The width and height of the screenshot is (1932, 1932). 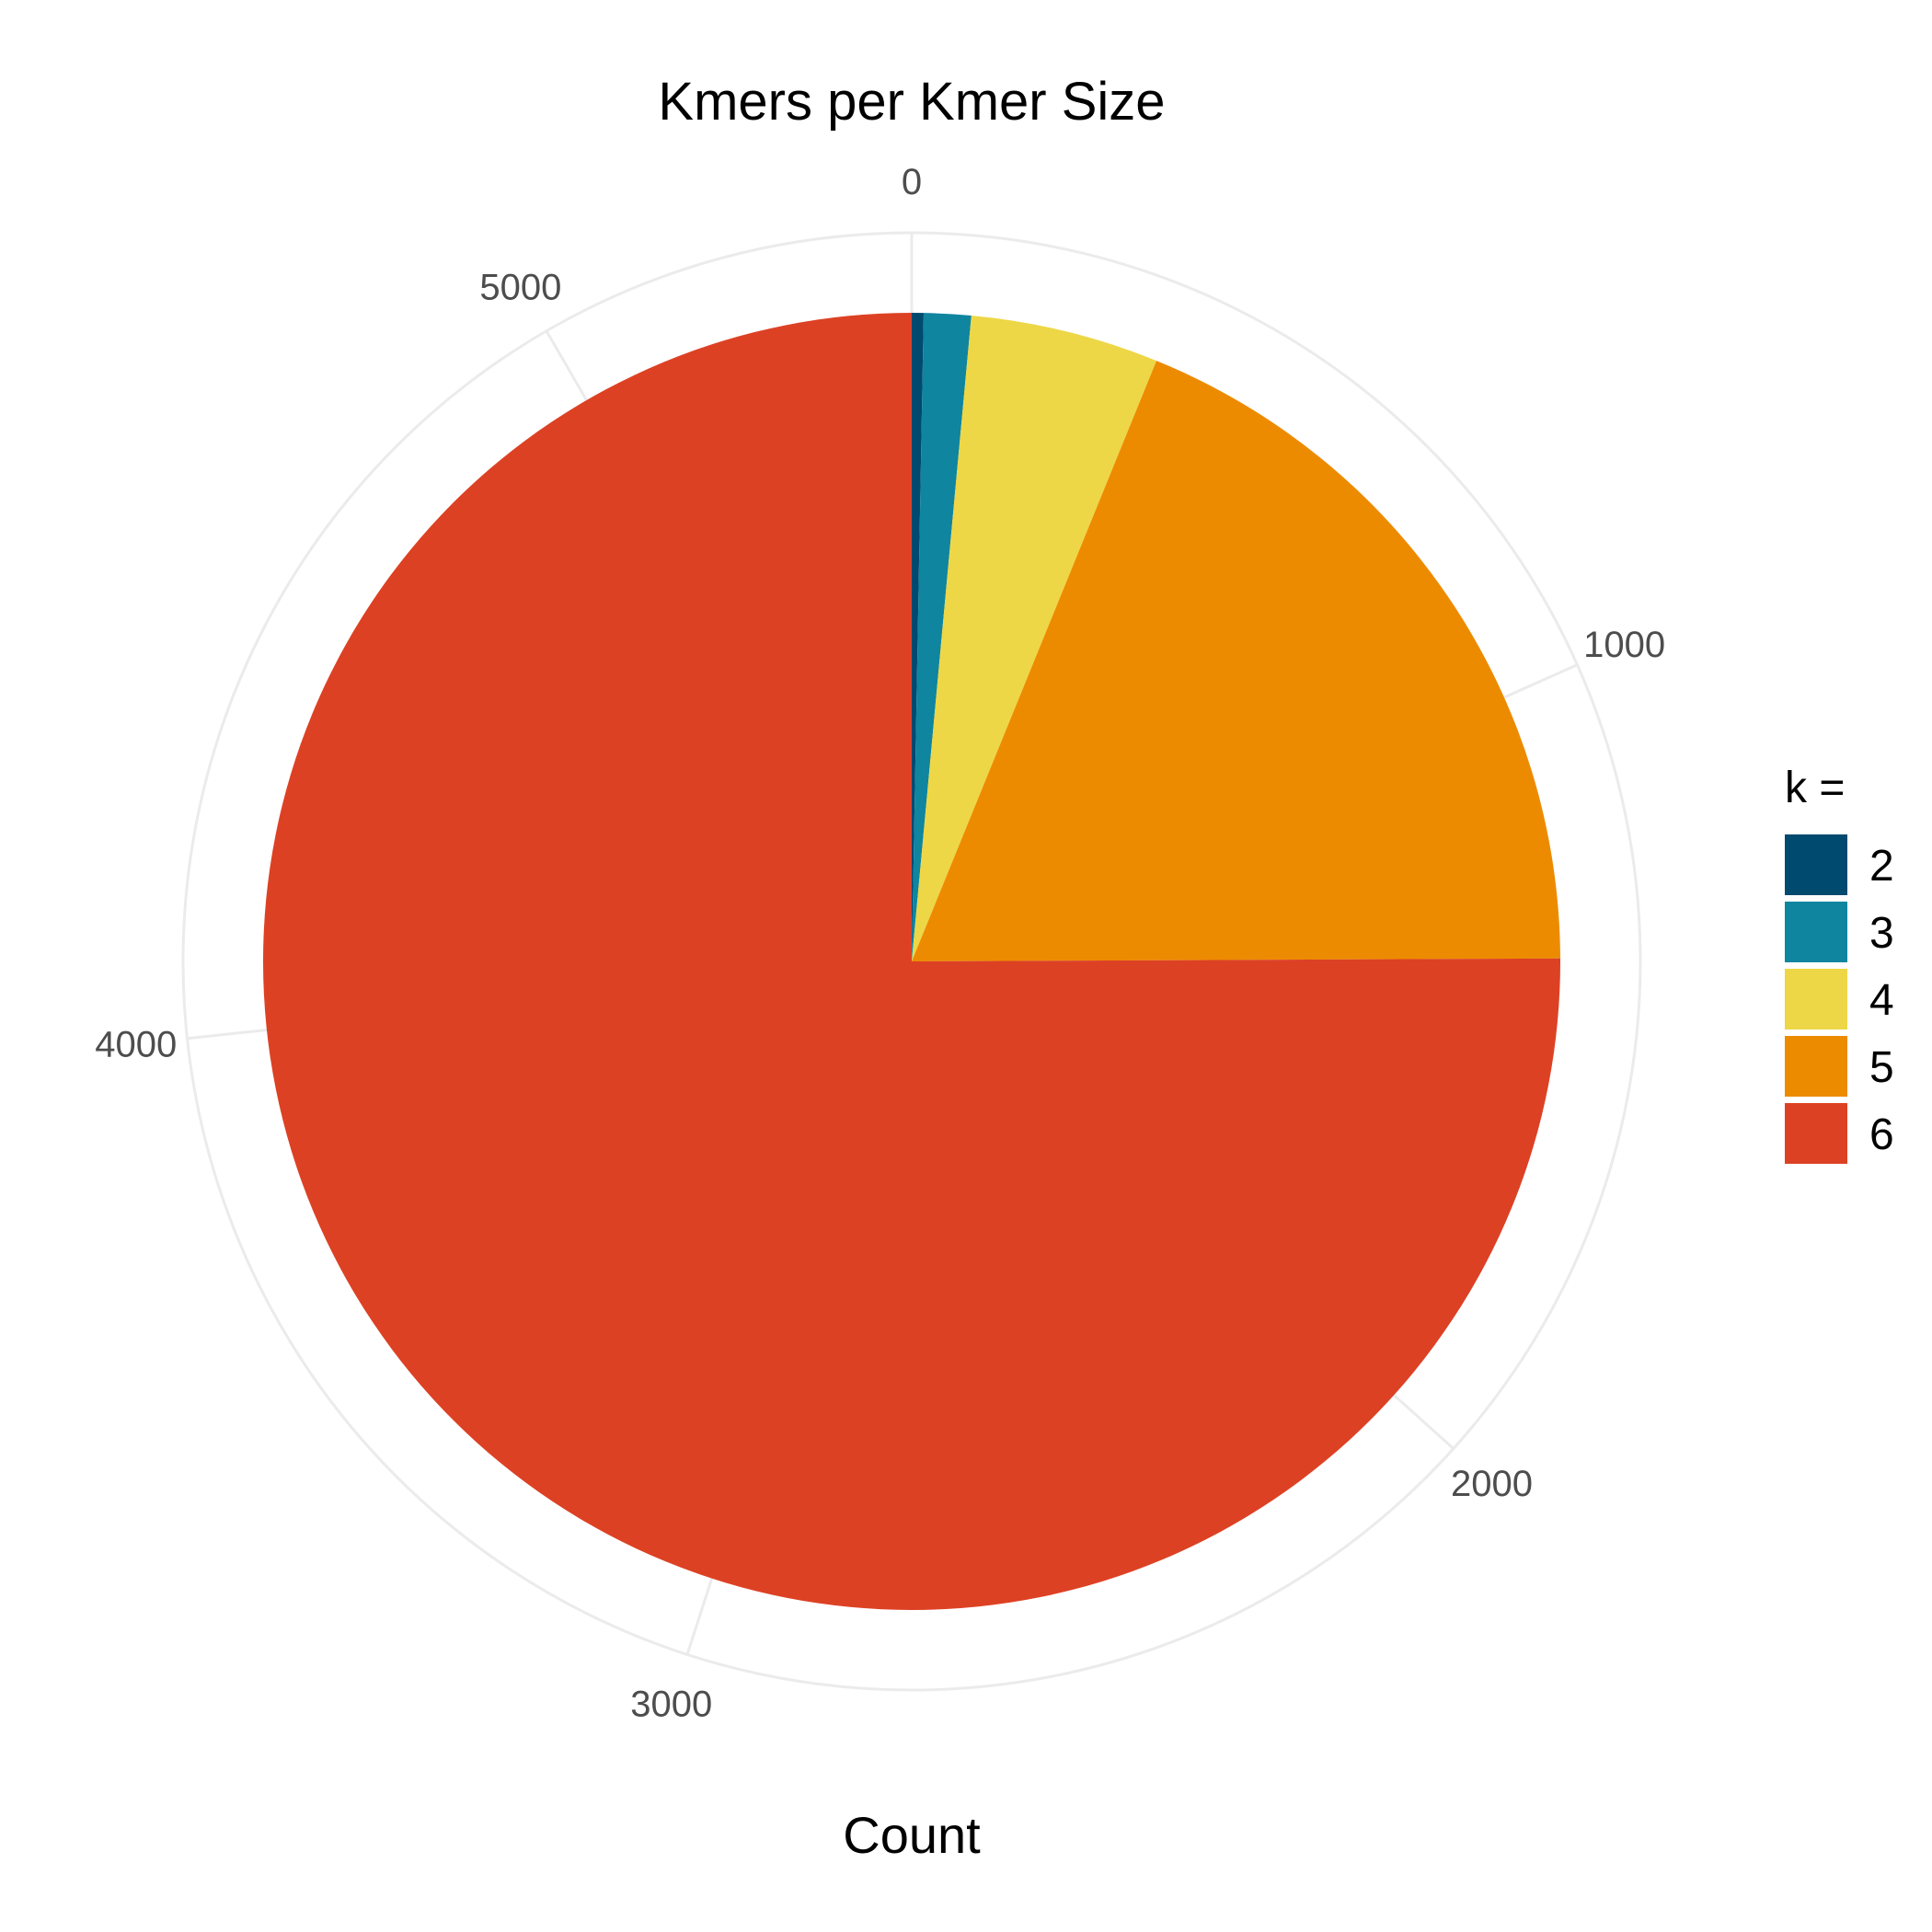 I want to click on tick-label-1000: 1000, so click(x=1624, y=645).